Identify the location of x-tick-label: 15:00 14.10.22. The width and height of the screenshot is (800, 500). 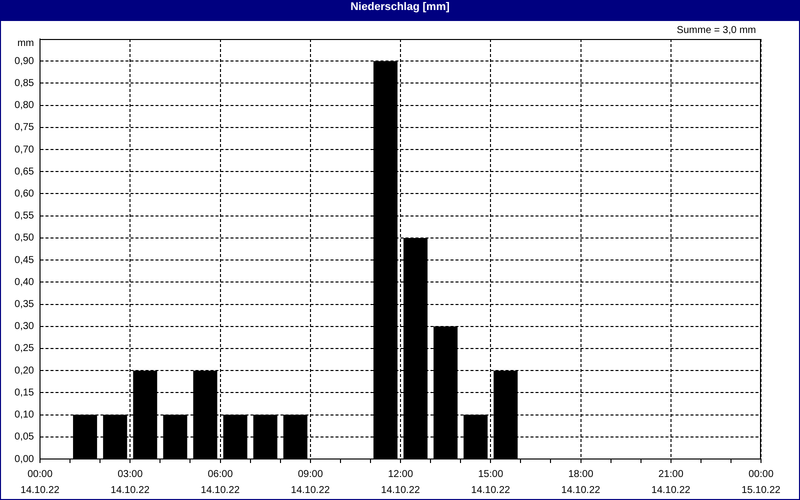
(491, 482).